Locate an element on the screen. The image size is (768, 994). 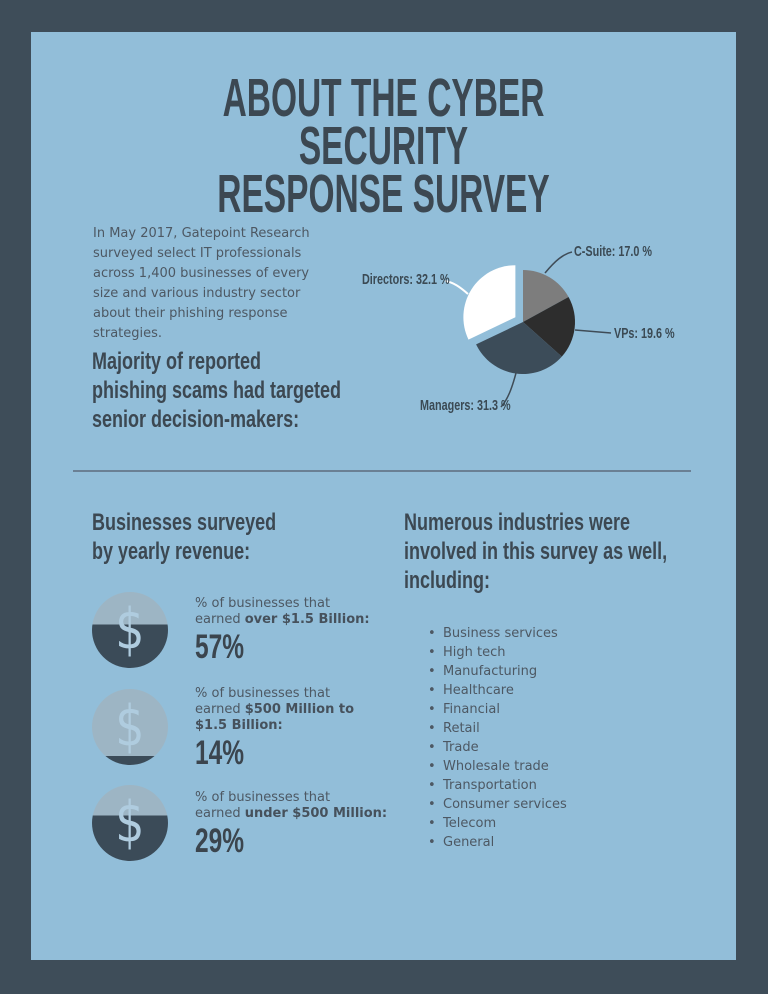
page-title-text: ABOUT THE CYBER SECURITY RESPONSE SURVEY is located at coordinates (383, 146).